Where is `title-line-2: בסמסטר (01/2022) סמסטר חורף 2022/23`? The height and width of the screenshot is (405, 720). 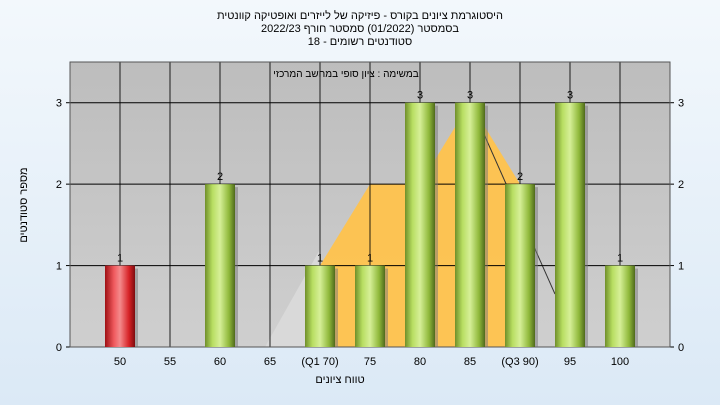
title-line-2: בסמסטר (01/2022) סמסטר חורף 2022/23 is located at coordinates (360, 29).